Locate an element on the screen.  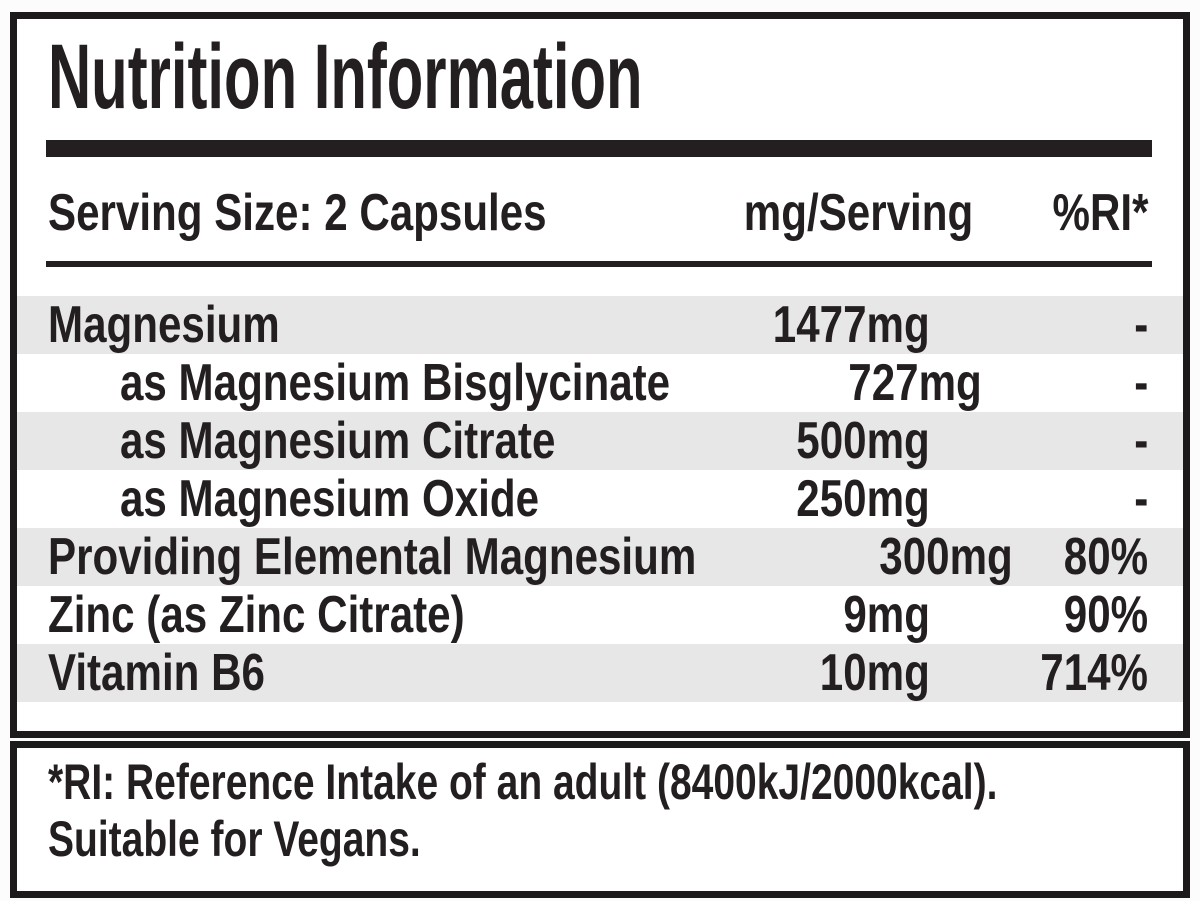
nutrient-ri-cell: 714% is located at coordinates (1056, 673).